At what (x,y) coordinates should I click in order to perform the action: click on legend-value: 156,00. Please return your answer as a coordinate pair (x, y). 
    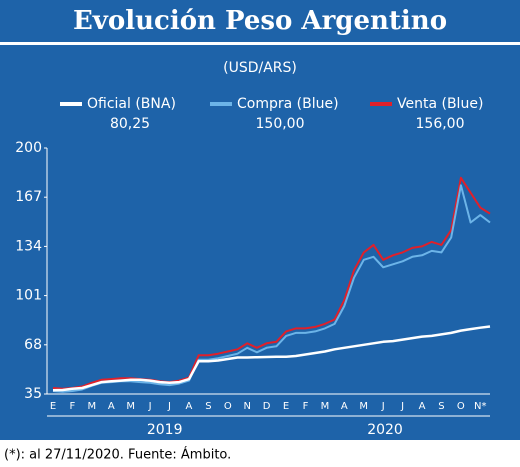
    Looking at the image, I should click on (440, 124).